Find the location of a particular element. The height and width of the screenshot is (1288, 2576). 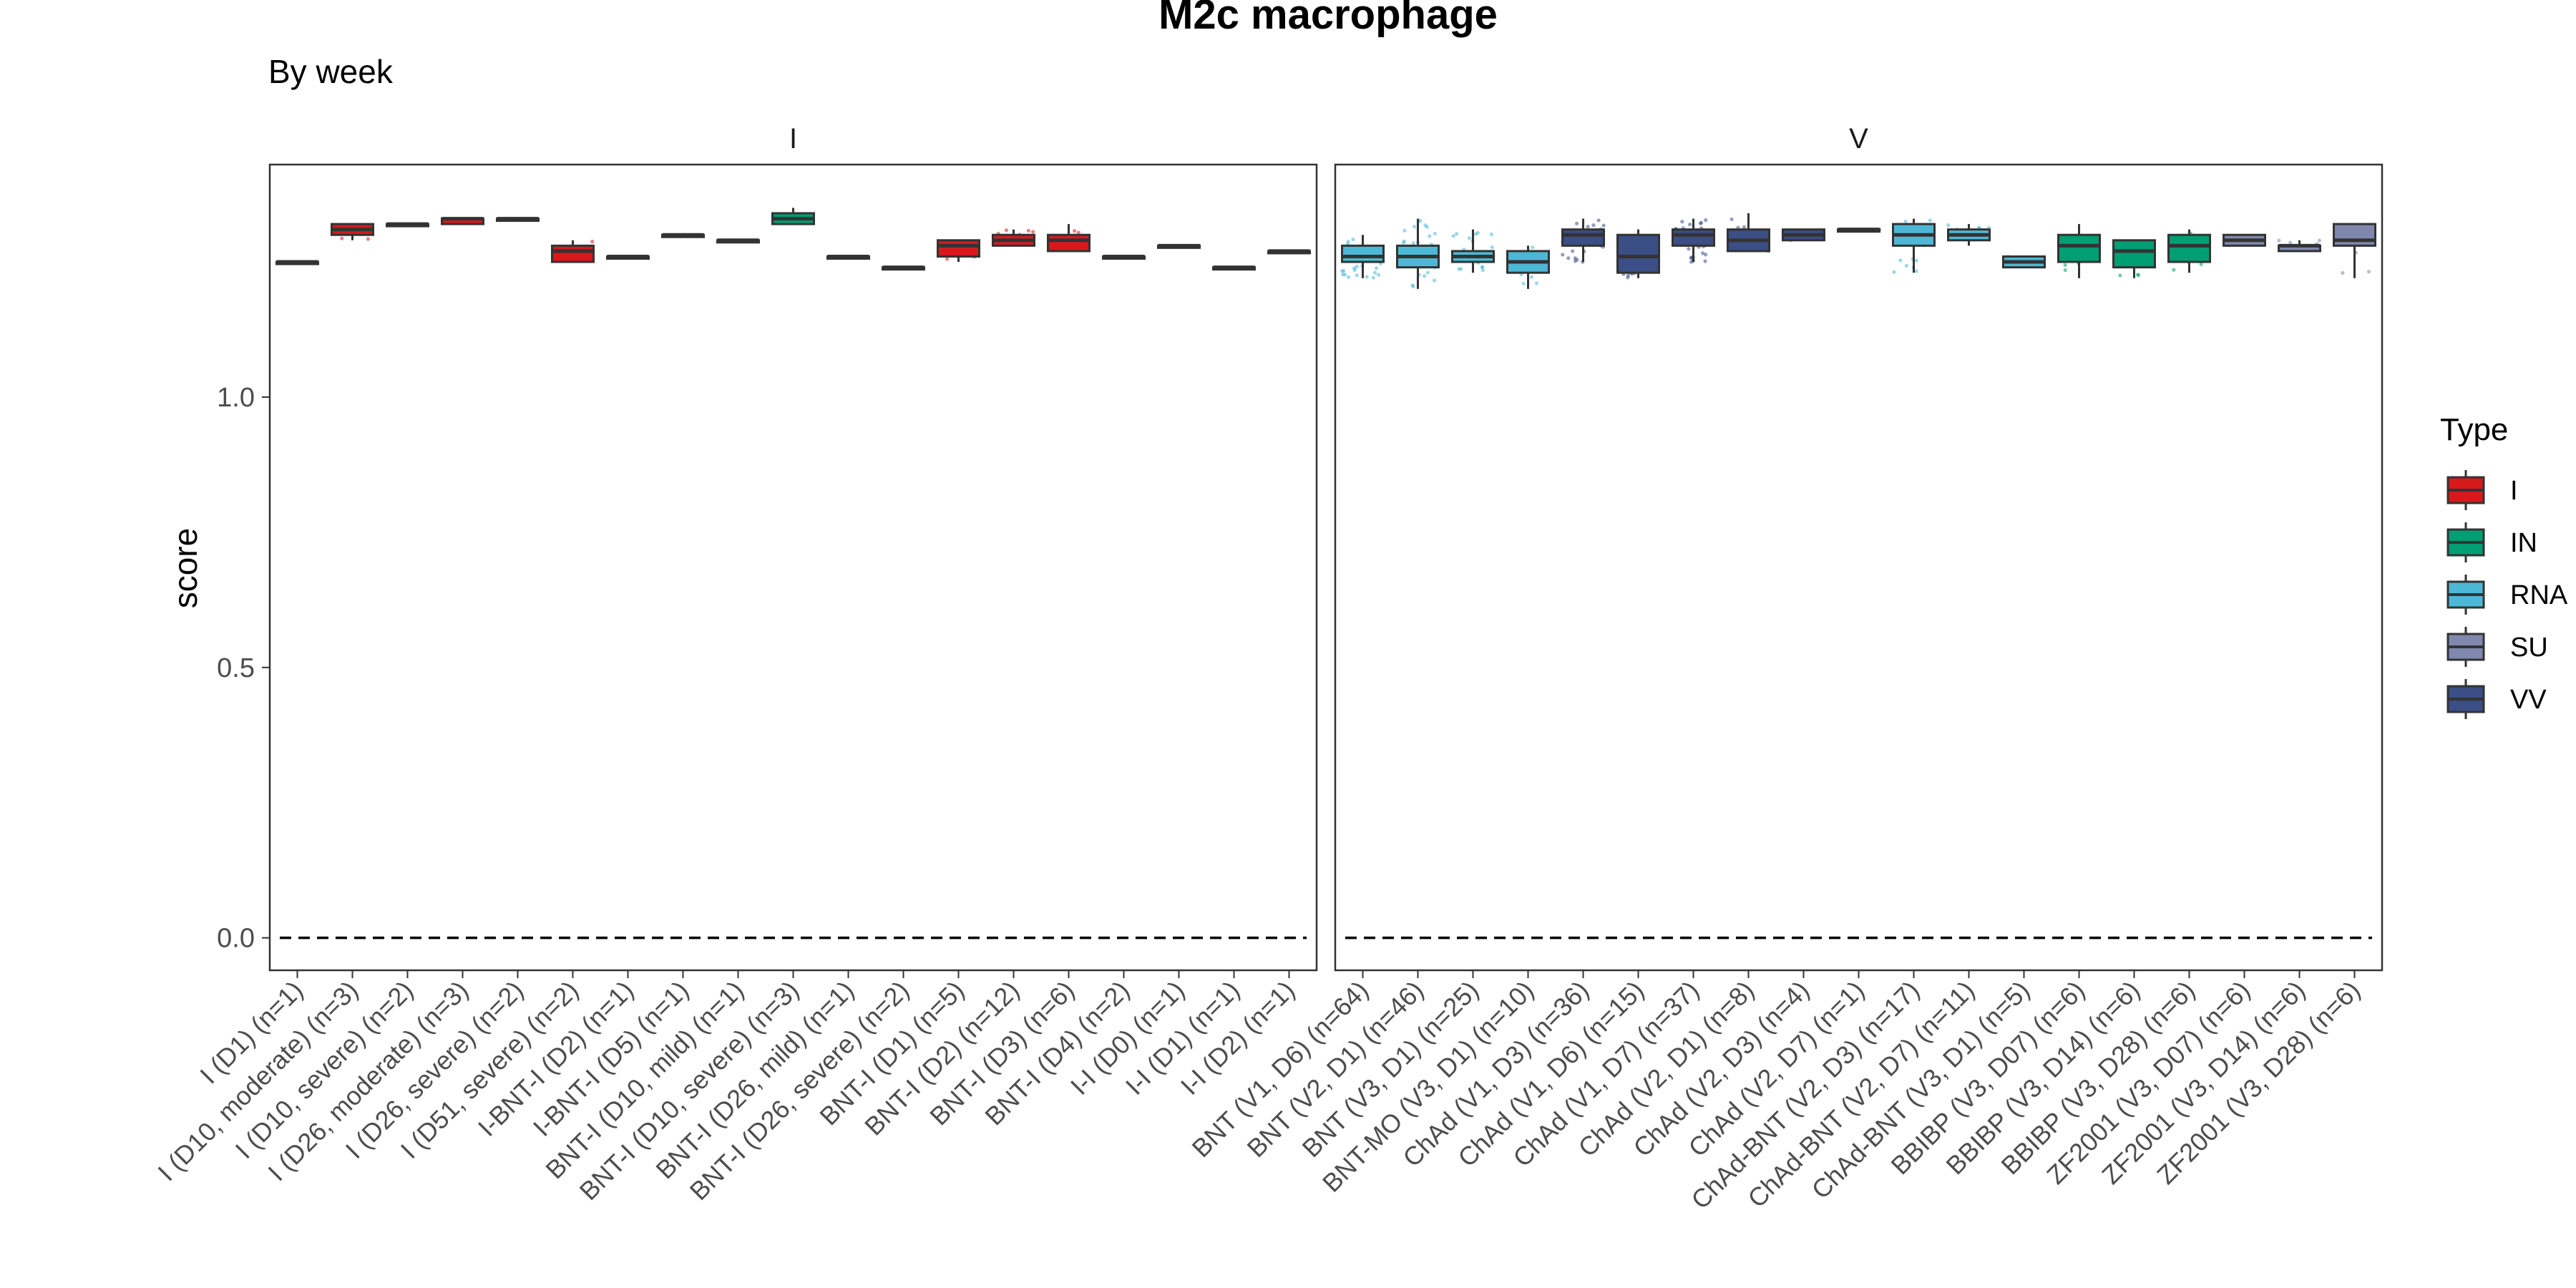

legend-item: VV is located at coordinates (2496, 699).